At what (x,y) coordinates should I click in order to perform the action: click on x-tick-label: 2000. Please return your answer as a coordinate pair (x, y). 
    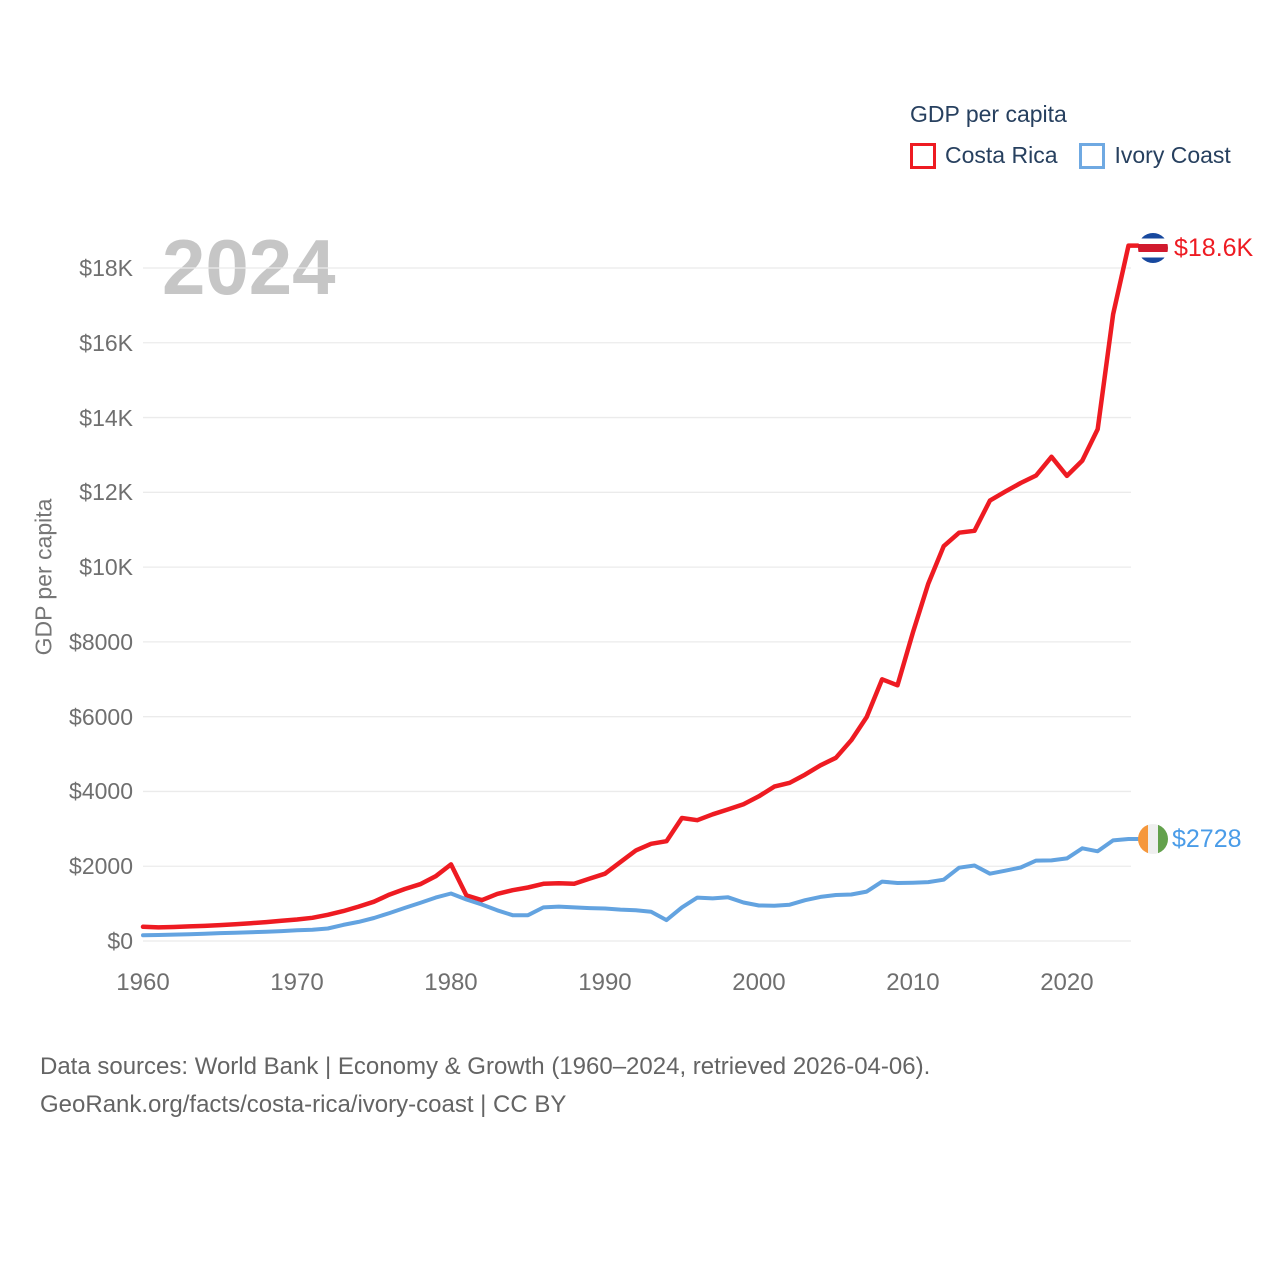
    Looking at the image, I should click on (759, 982).